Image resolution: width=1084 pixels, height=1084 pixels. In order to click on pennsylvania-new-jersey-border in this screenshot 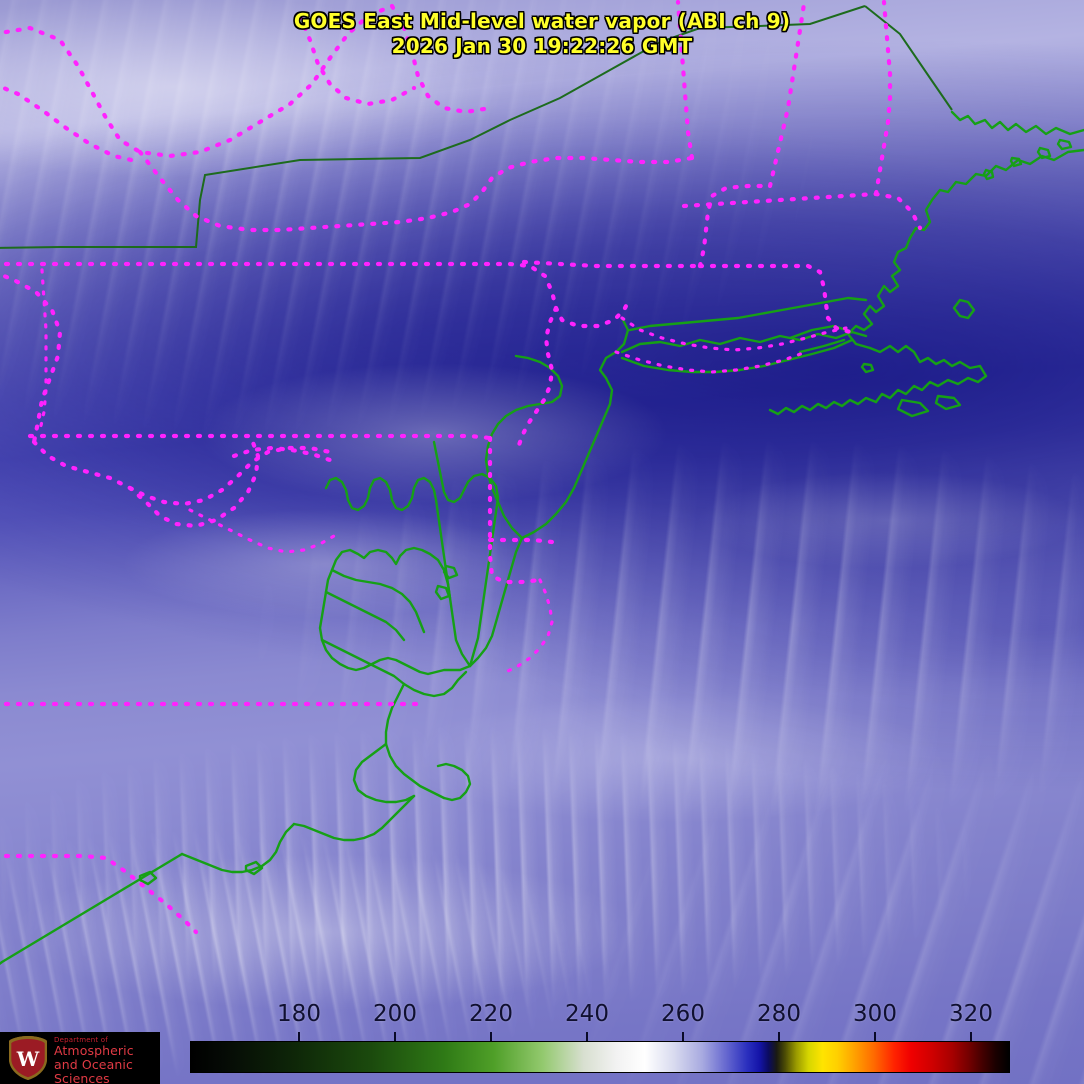, I will do `click(537, 378)`.